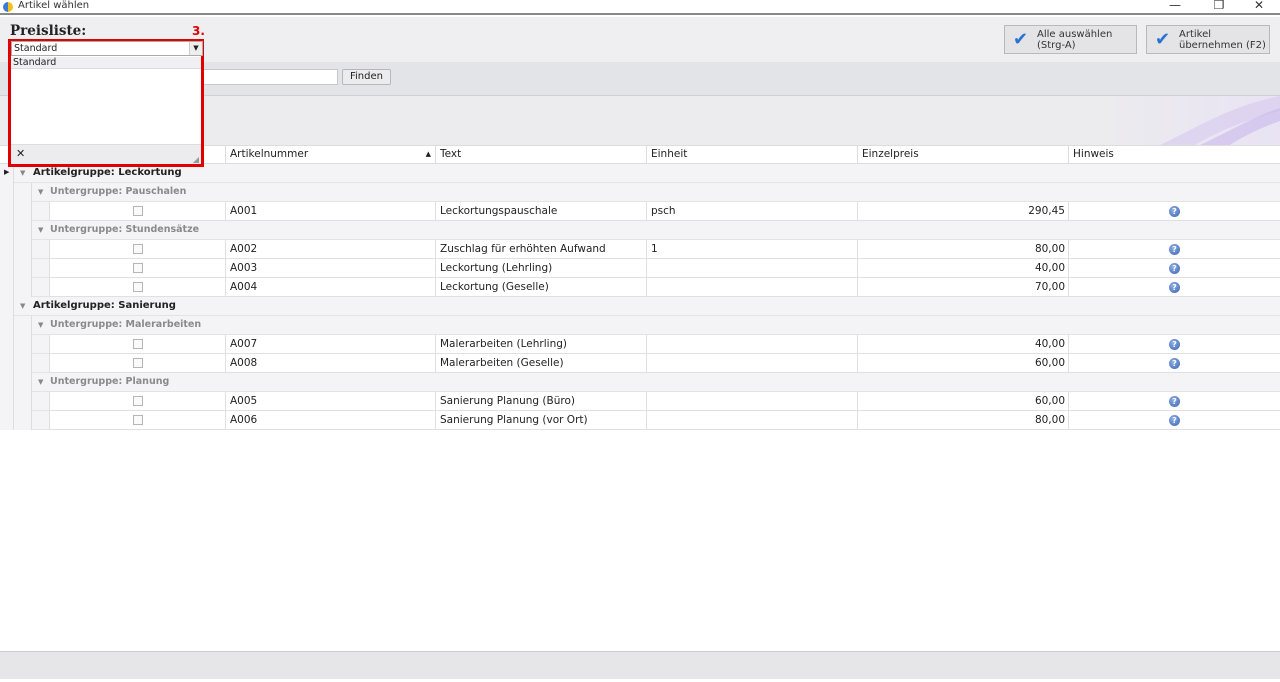 The width and height of the screenshot is (1280, 682). I want to click on dropdown-option: Standard, so click(106, 63).